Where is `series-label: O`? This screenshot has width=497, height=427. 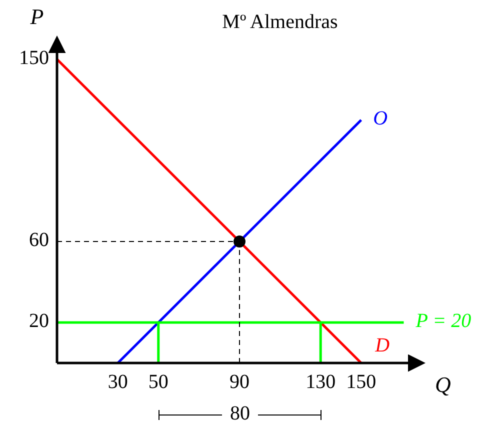 series-label: O is located at coordinates (380, 119).